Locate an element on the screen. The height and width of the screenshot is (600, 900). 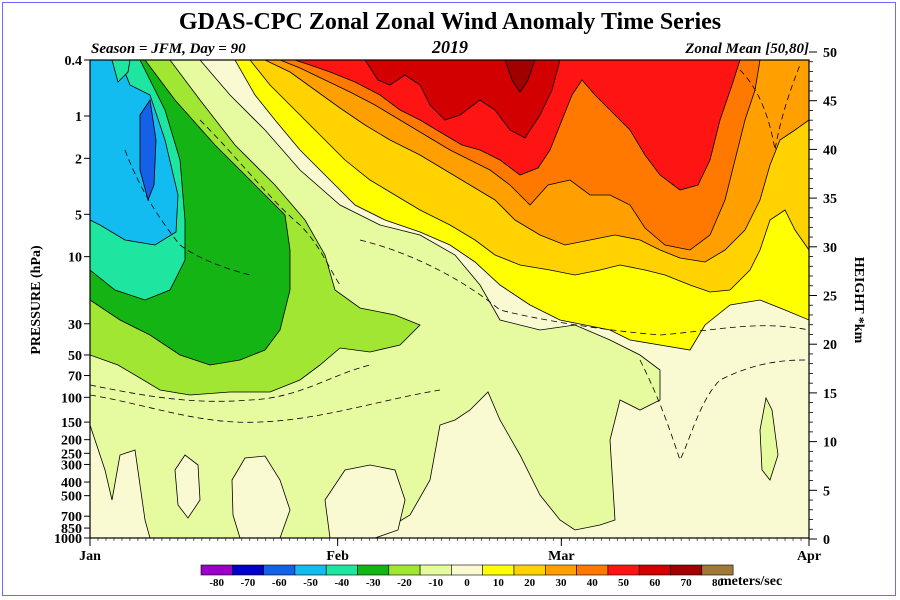
pressure-tick-label: 70 is located at coordinates (75, 377).